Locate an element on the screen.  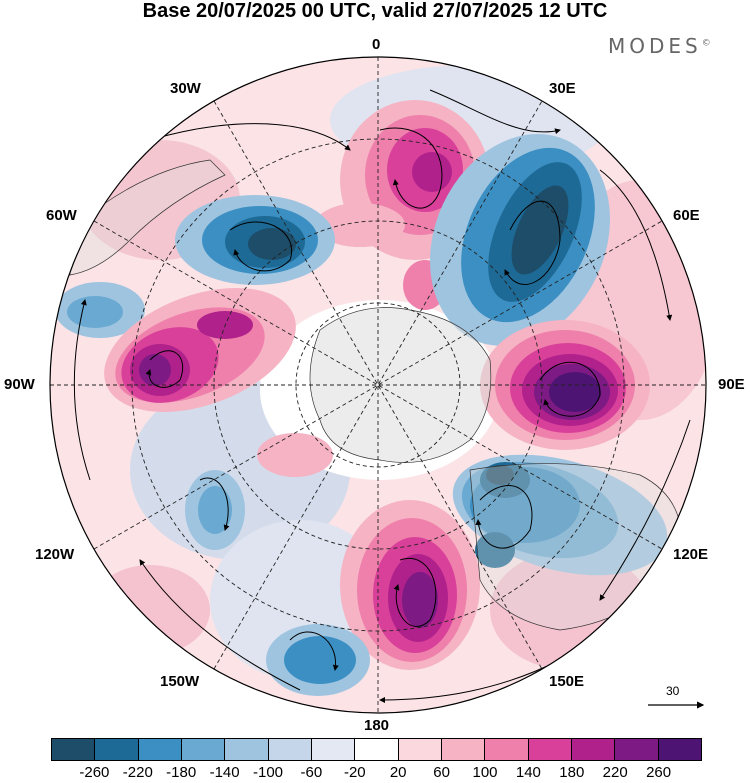
south-america-land is located at coordinates (147, 217).